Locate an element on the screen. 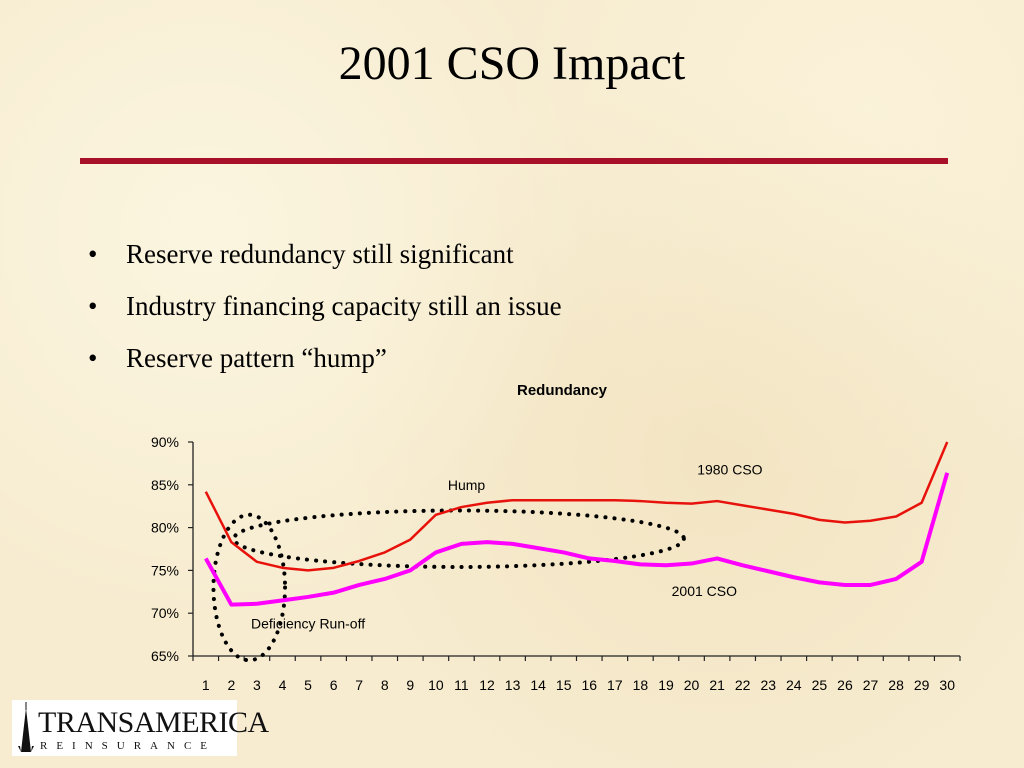  logo-subtitle: REINSURANCE is located at coordinates (128, 746).